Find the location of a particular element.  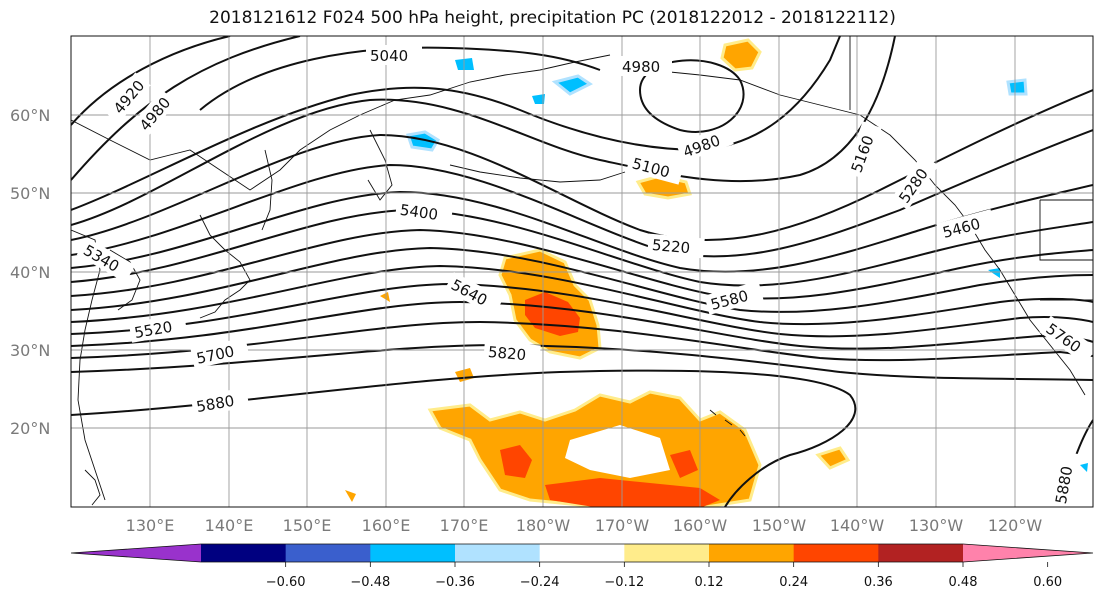

lon-tick-label: 120°W is located at coordinates (1015, 525).